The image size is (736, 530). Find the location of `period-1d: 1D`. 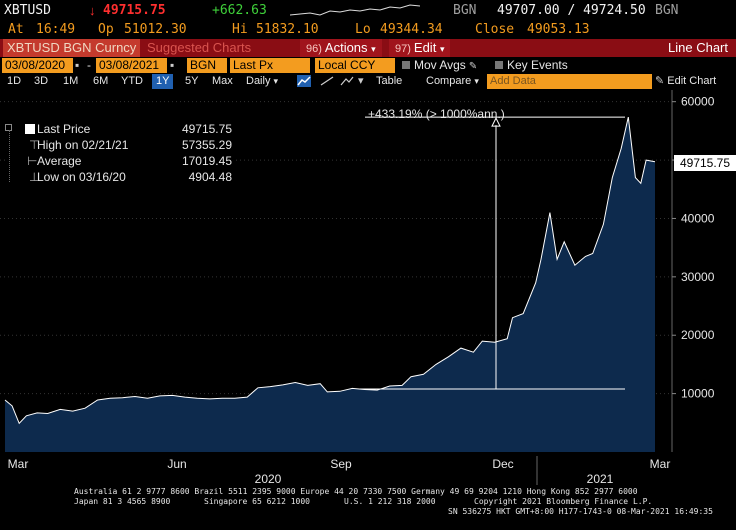

period-1d: 1D is located at coordinates (14, 81).